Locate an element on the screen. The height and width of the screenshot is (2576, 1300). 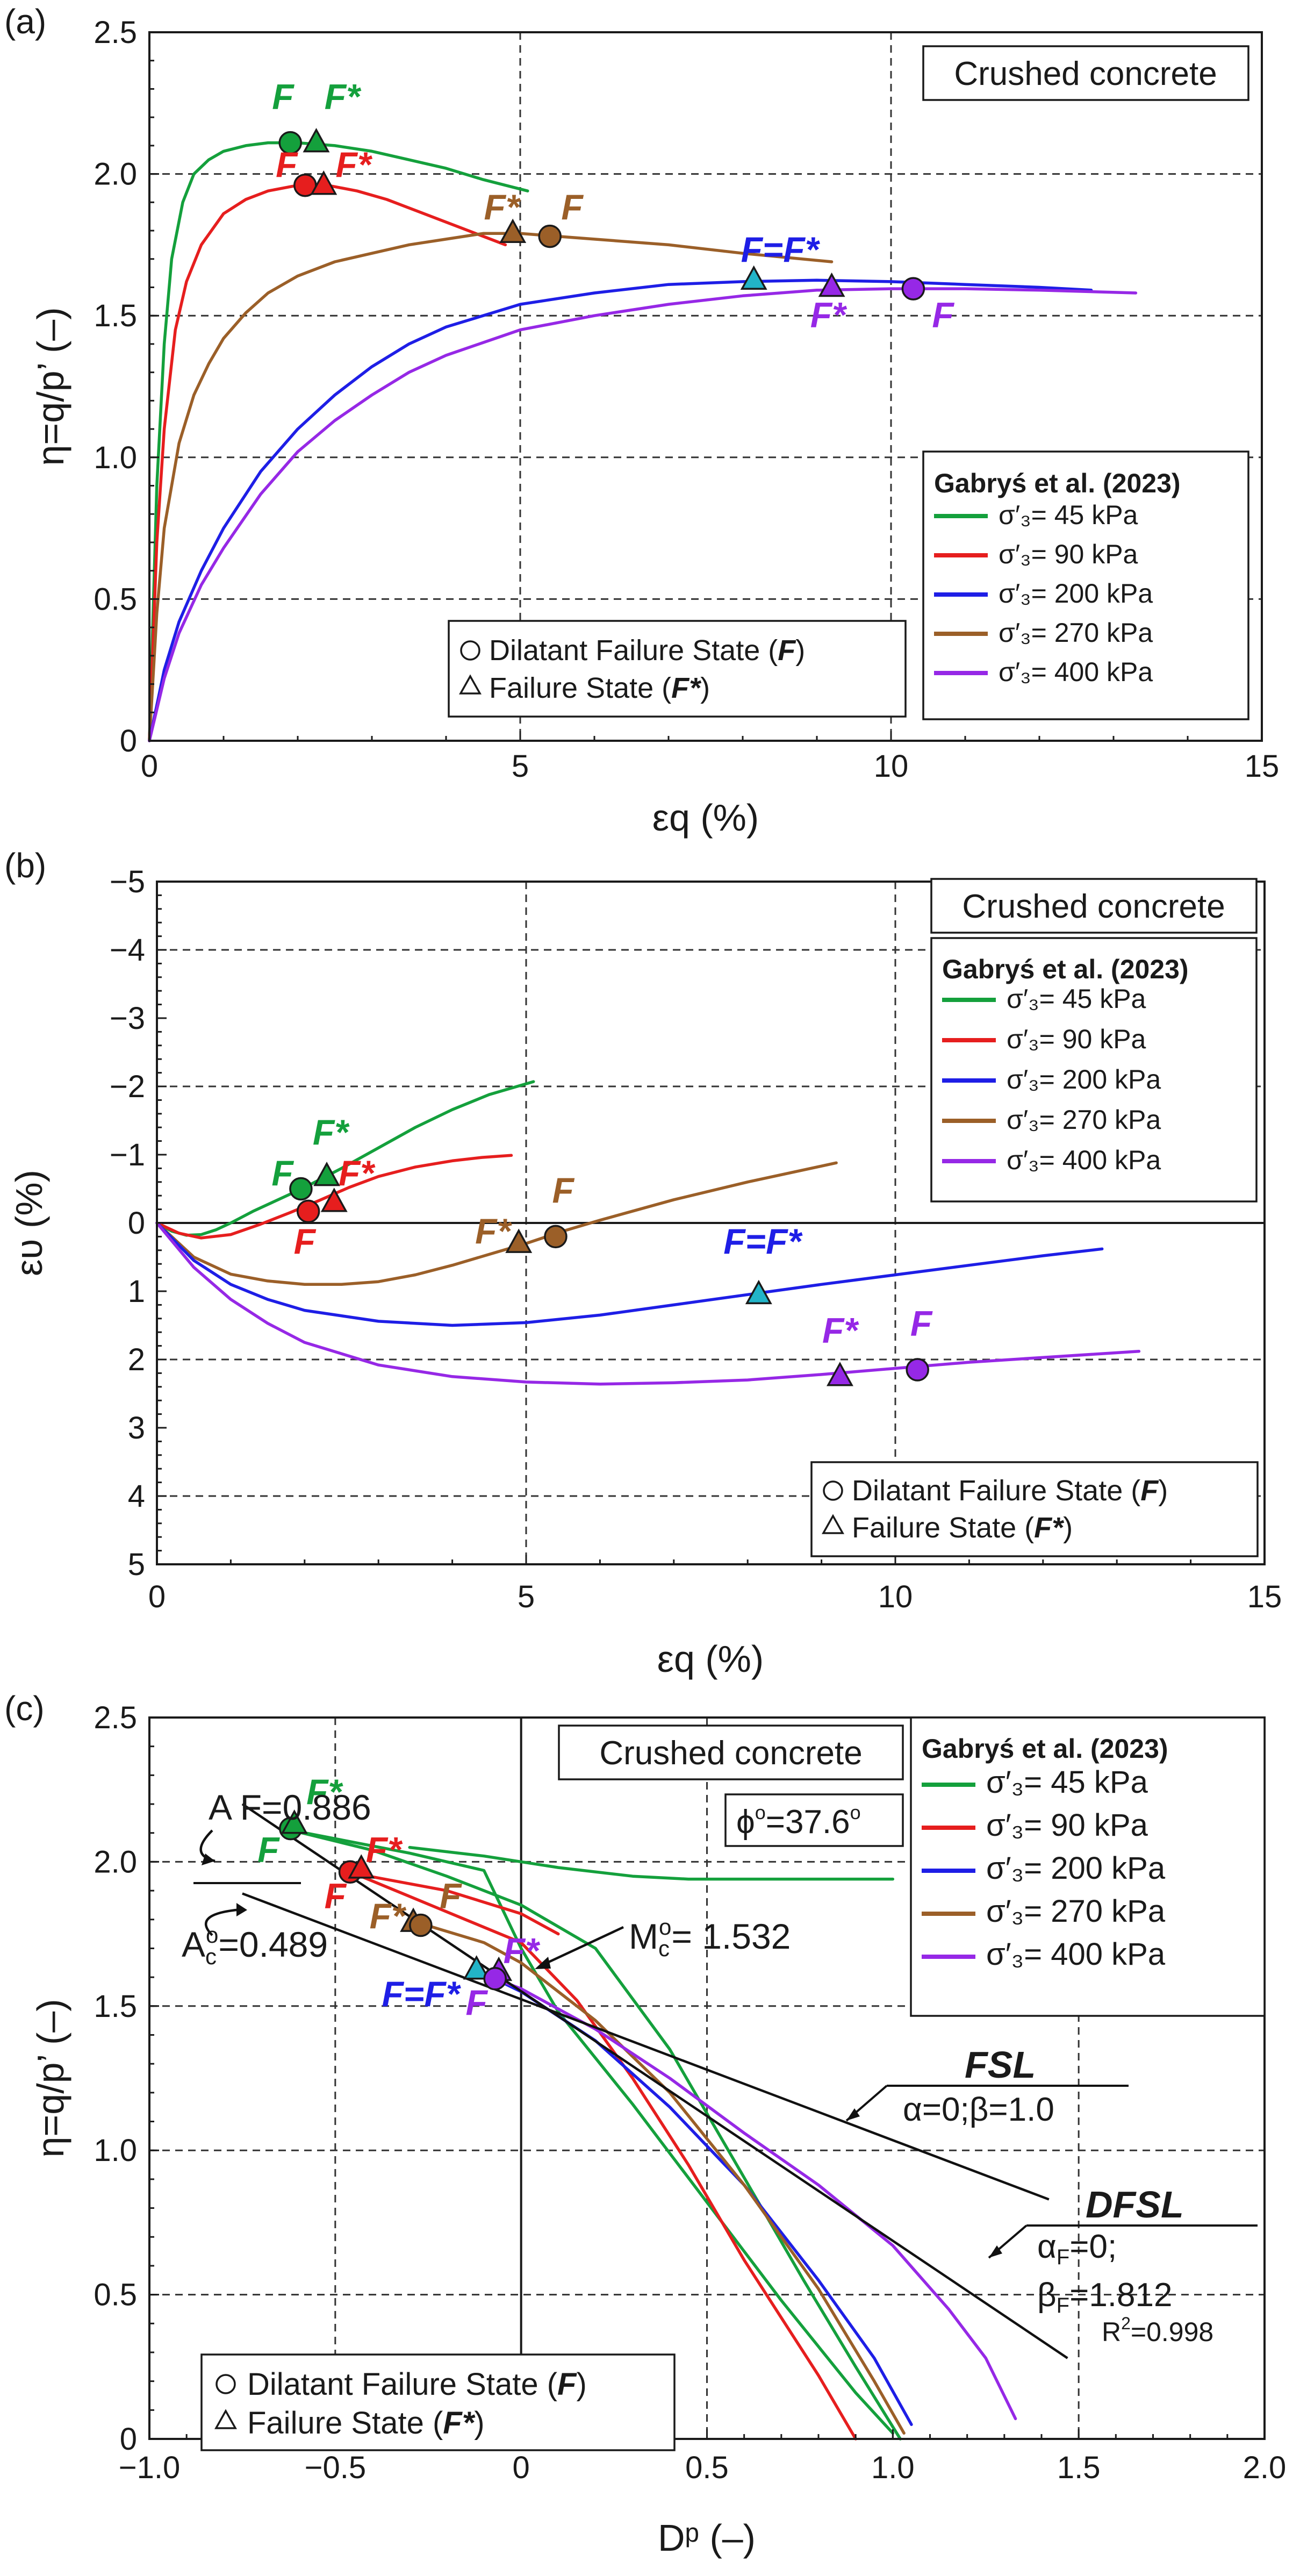
panel-a-material-label: Crushed concrete is located at coordinates (1085, 73).